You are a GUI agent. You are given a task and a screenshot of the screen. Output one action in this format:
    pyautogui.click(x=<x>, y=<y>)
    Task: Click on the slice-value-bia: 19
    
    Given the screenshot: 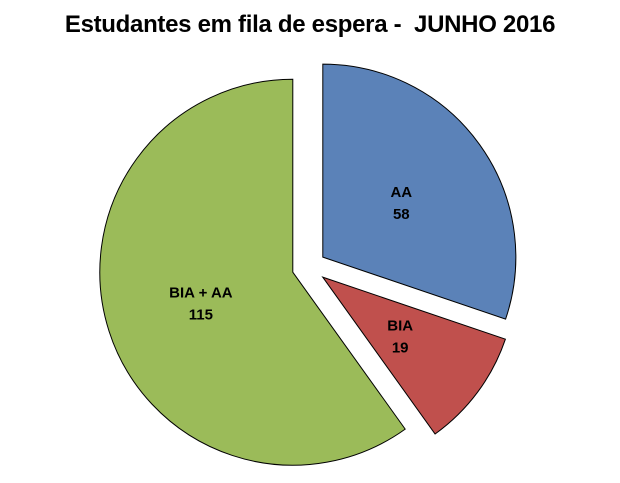 What is the action you would take?
    pyautogui.click(x=400, y=348)
    